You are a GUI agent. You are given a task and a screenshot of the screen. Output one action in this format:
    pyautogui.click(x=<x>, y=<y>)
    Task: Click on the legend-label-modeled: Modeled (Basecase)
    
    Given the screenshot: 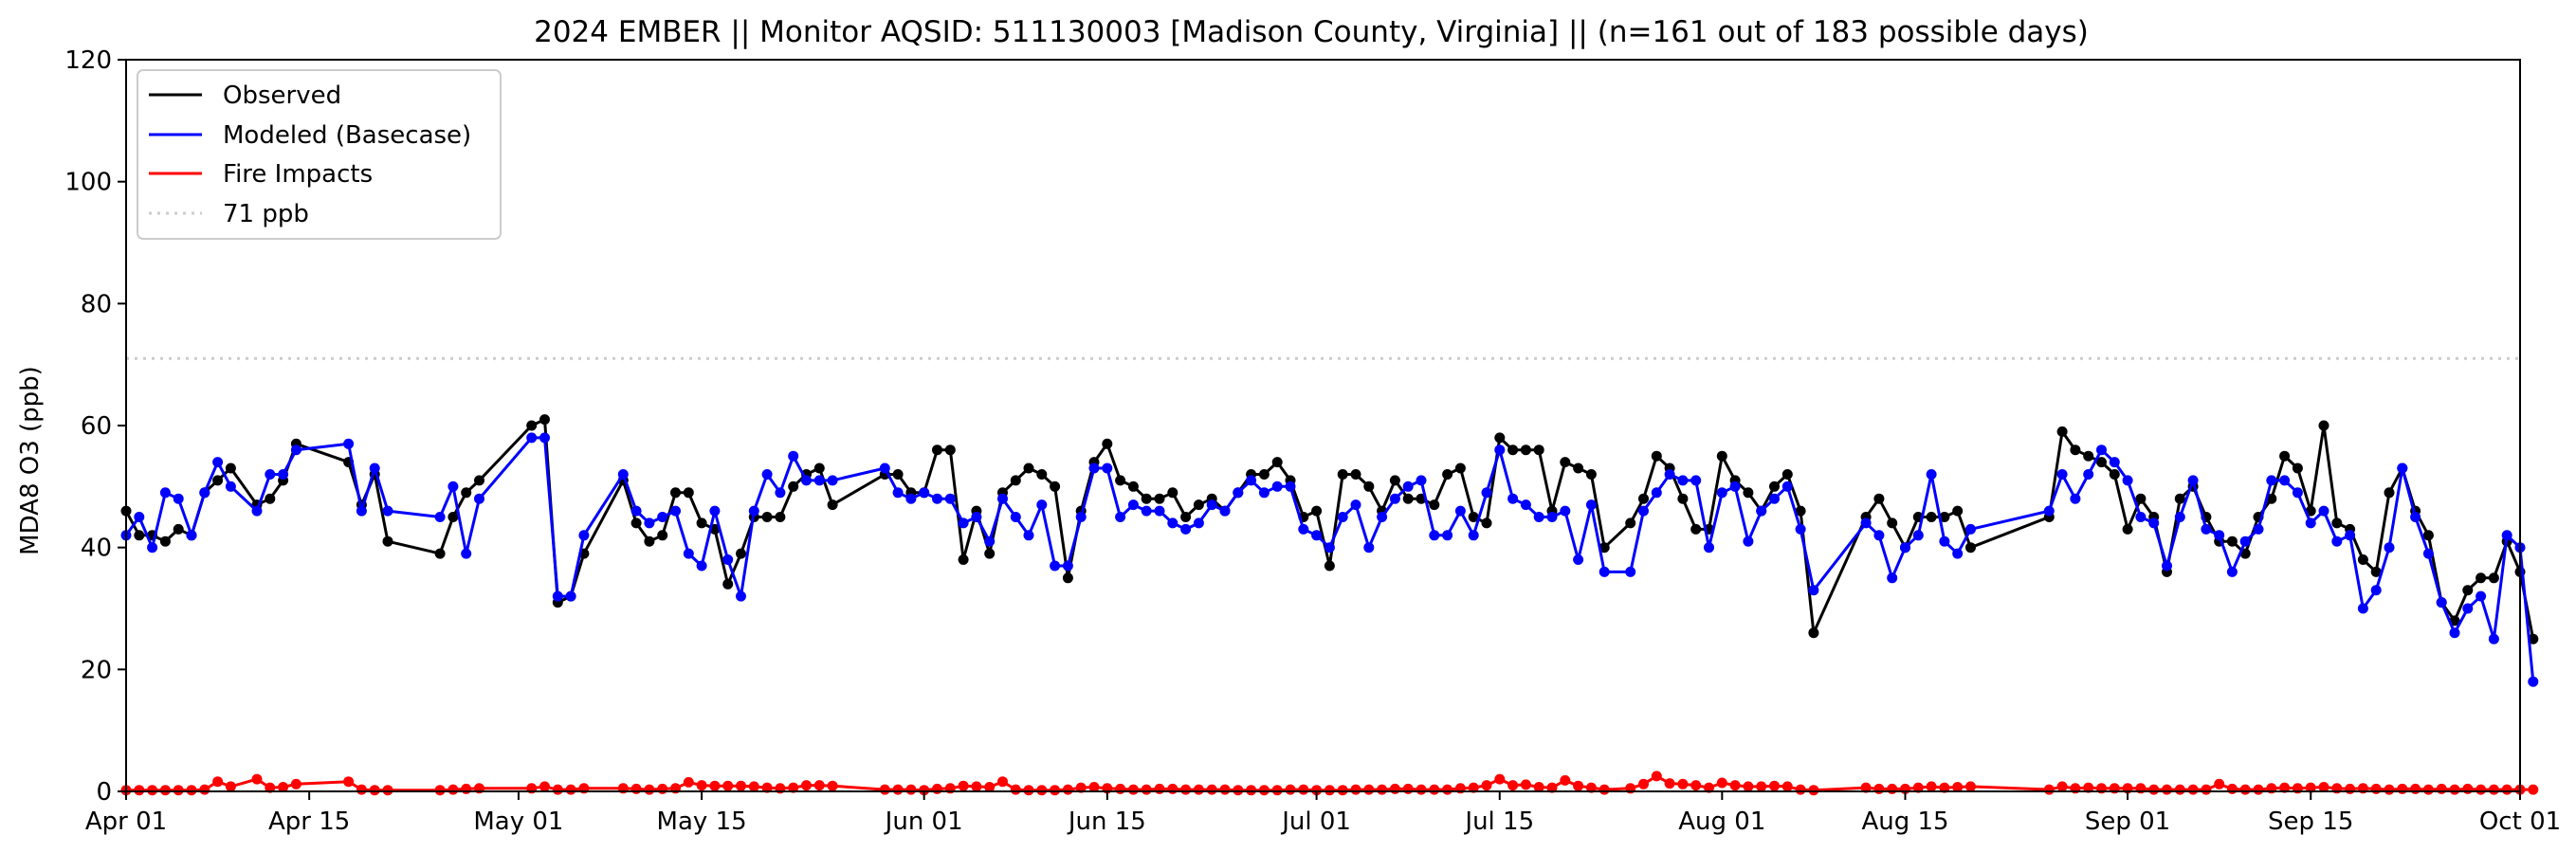 What is the action you would take?
    pyautogui.click(x=347, y=135)
    